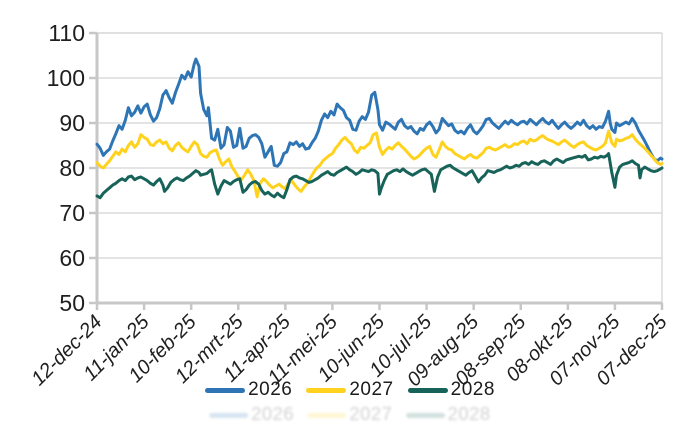 The image size is (700, 430). What do you see at coordinates (66, 78) in the screenshot?
I see `y-axis-tick-label: 100` at bounding box center [66, 78].